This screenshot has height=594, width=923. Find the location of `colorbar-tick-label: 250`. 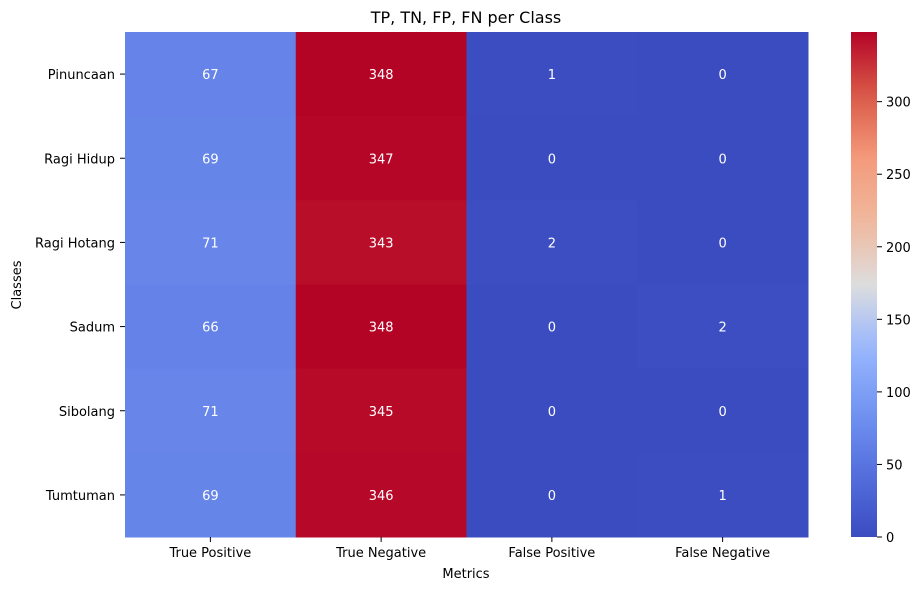

colorbar-tick-label: 250 is located at coordinates (898, 175).